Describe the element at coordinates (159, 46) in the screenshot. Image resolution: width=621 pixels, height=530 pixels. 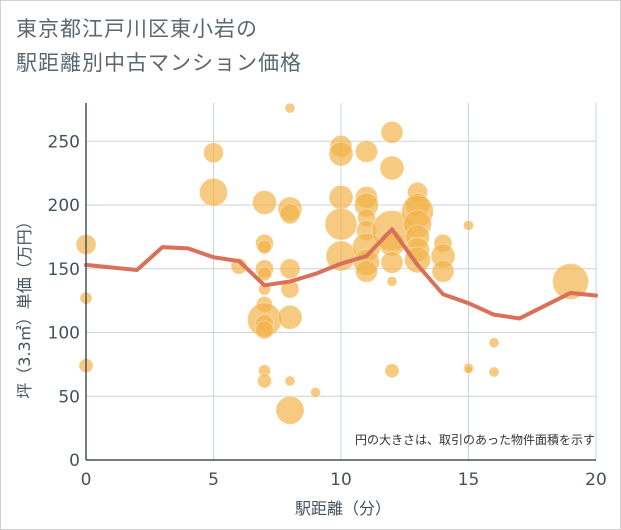
I see `chart-title: 東京都江戸川区東小岩の 駅距離別中古マンション価格` at that location.